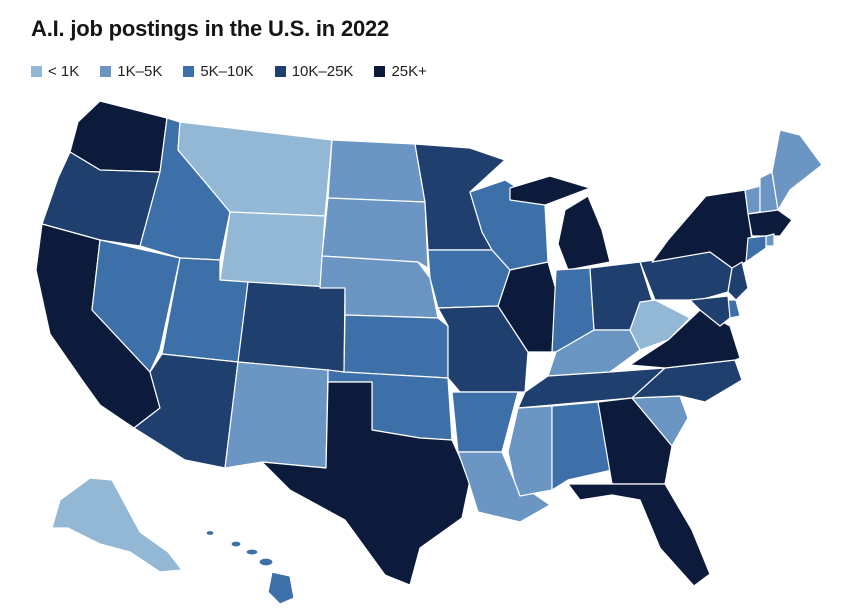 The width and height of the screenshot is (844, 612). Describe the element at coordinates (250, 567) in the screenshot. I see `state-hi` at that location.